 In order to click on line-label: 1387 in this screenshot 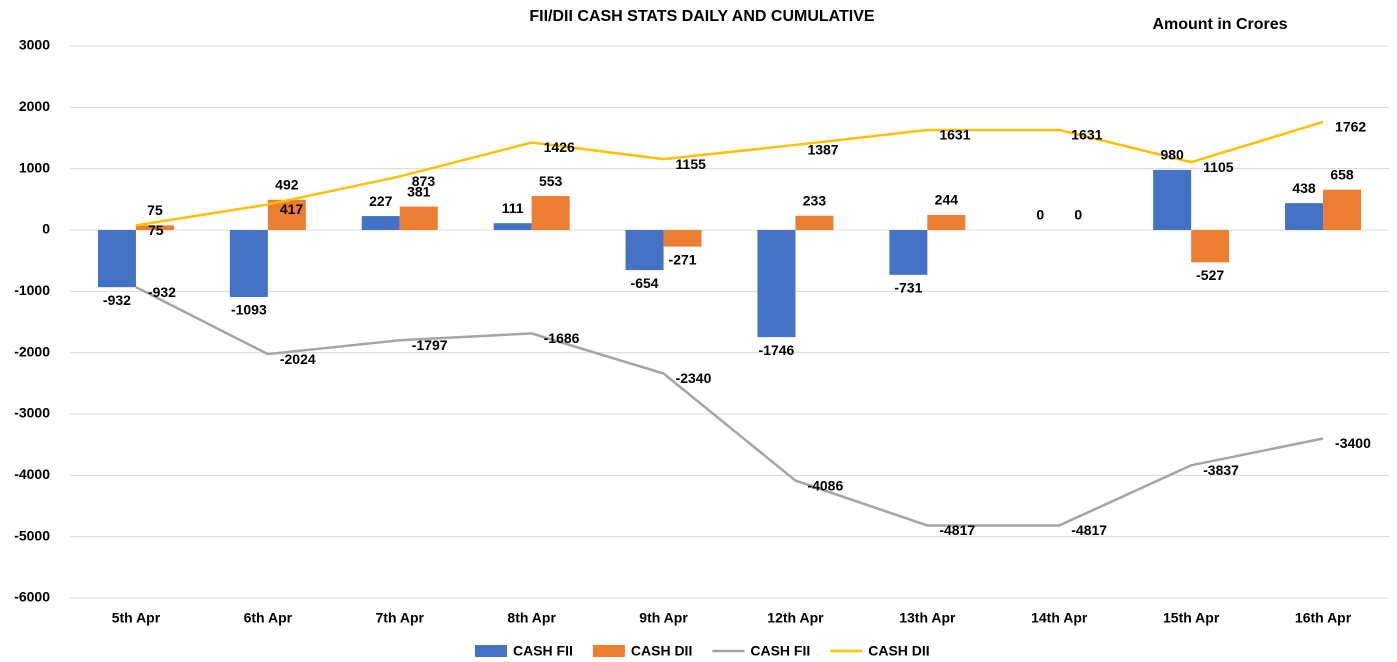, I will do `click(822, 150)`.